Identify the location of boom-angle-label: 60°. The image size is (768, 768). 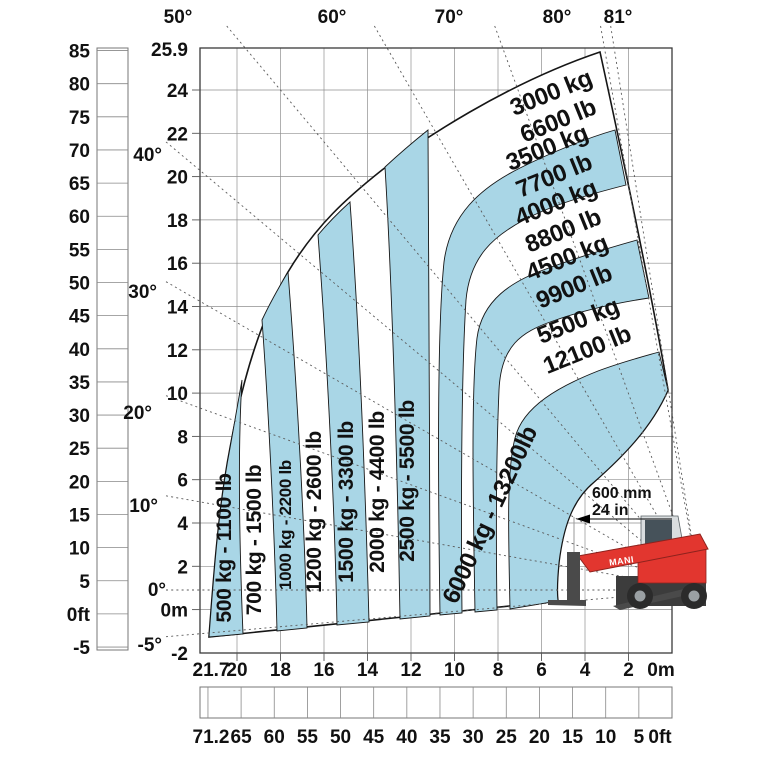
(332, 17).